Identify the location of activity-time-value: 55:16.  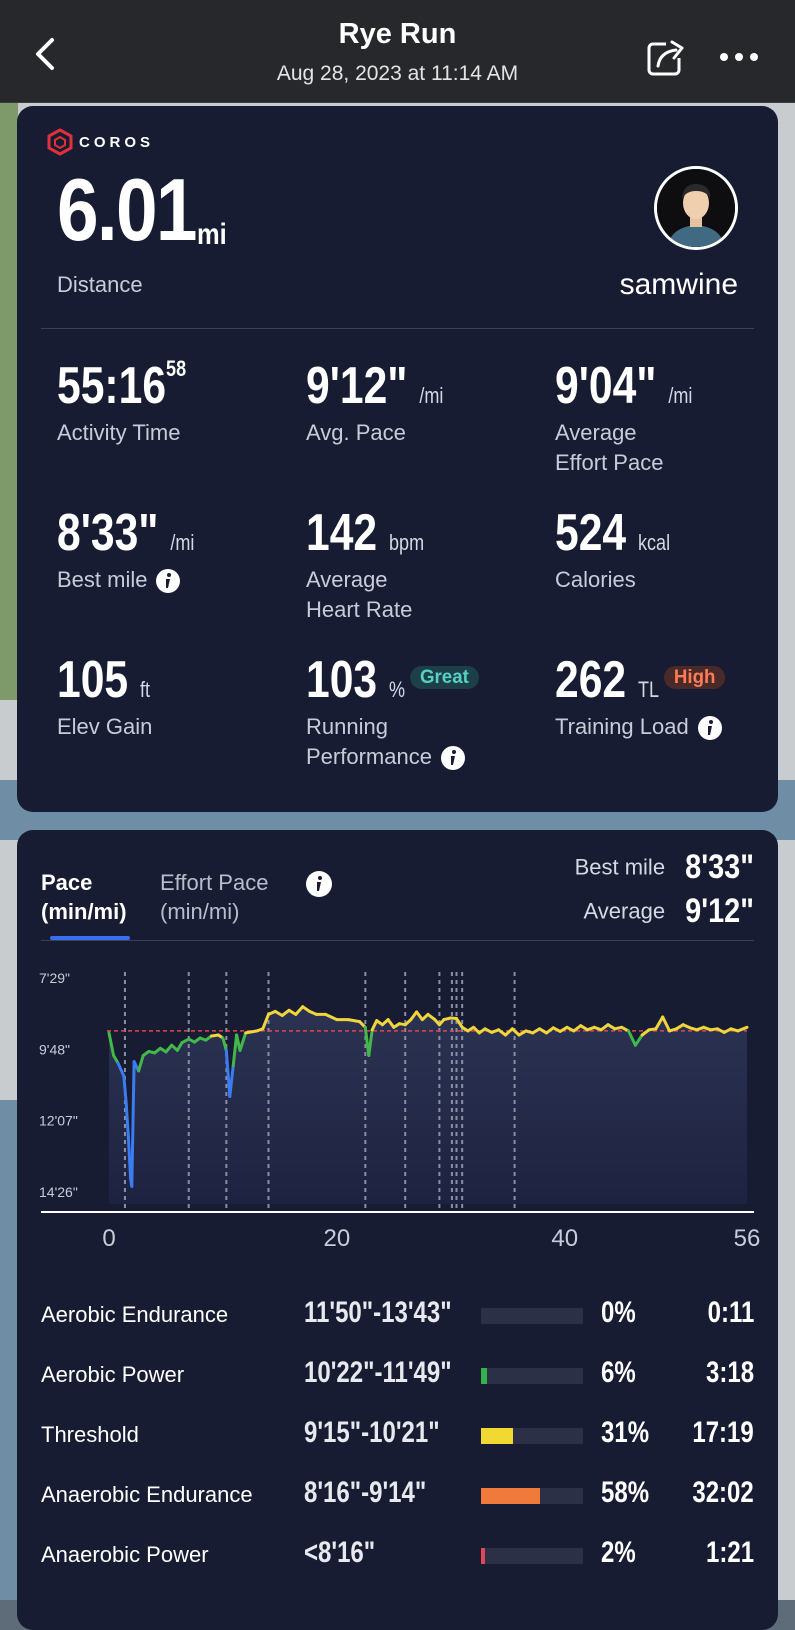
(112, 386).